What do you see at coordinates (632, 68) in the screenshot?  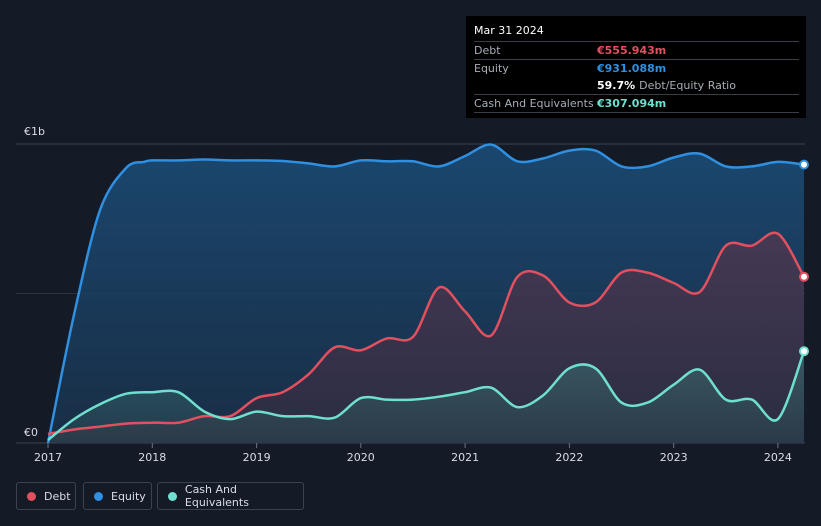 I see `tooltip-equity-value: €931.088m` at bounding box center [632, 68].